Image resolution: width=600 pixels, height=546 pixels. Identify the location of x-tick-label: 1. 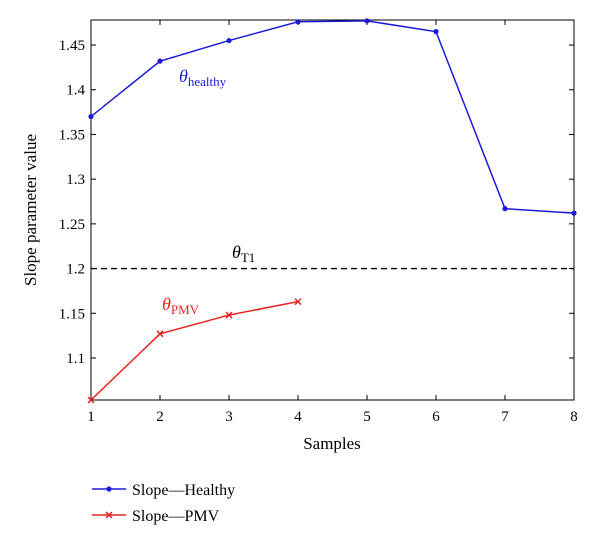
(91, 417).